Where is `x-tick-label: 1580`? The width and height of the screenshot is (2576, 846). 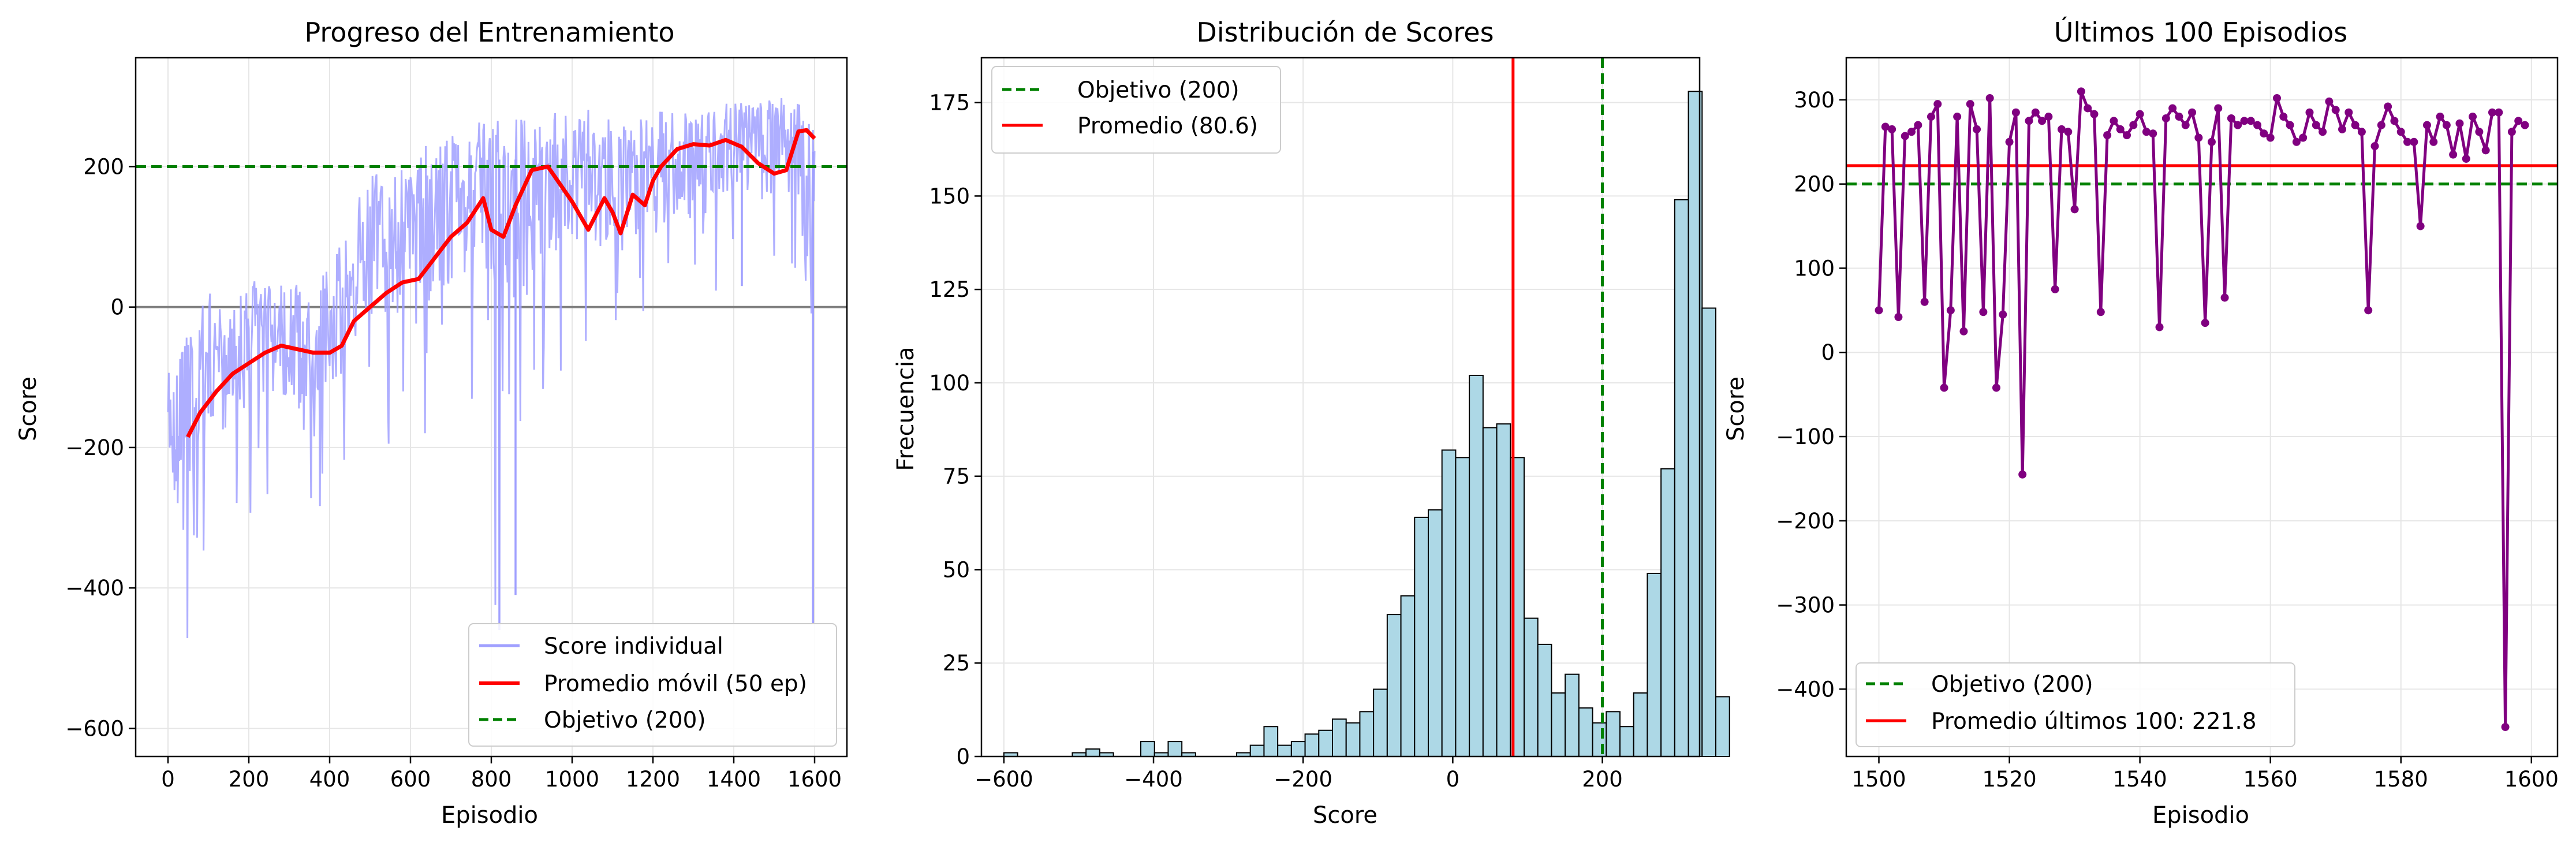 x-tick-label: 1580 is located at coordinates (2401, 779).